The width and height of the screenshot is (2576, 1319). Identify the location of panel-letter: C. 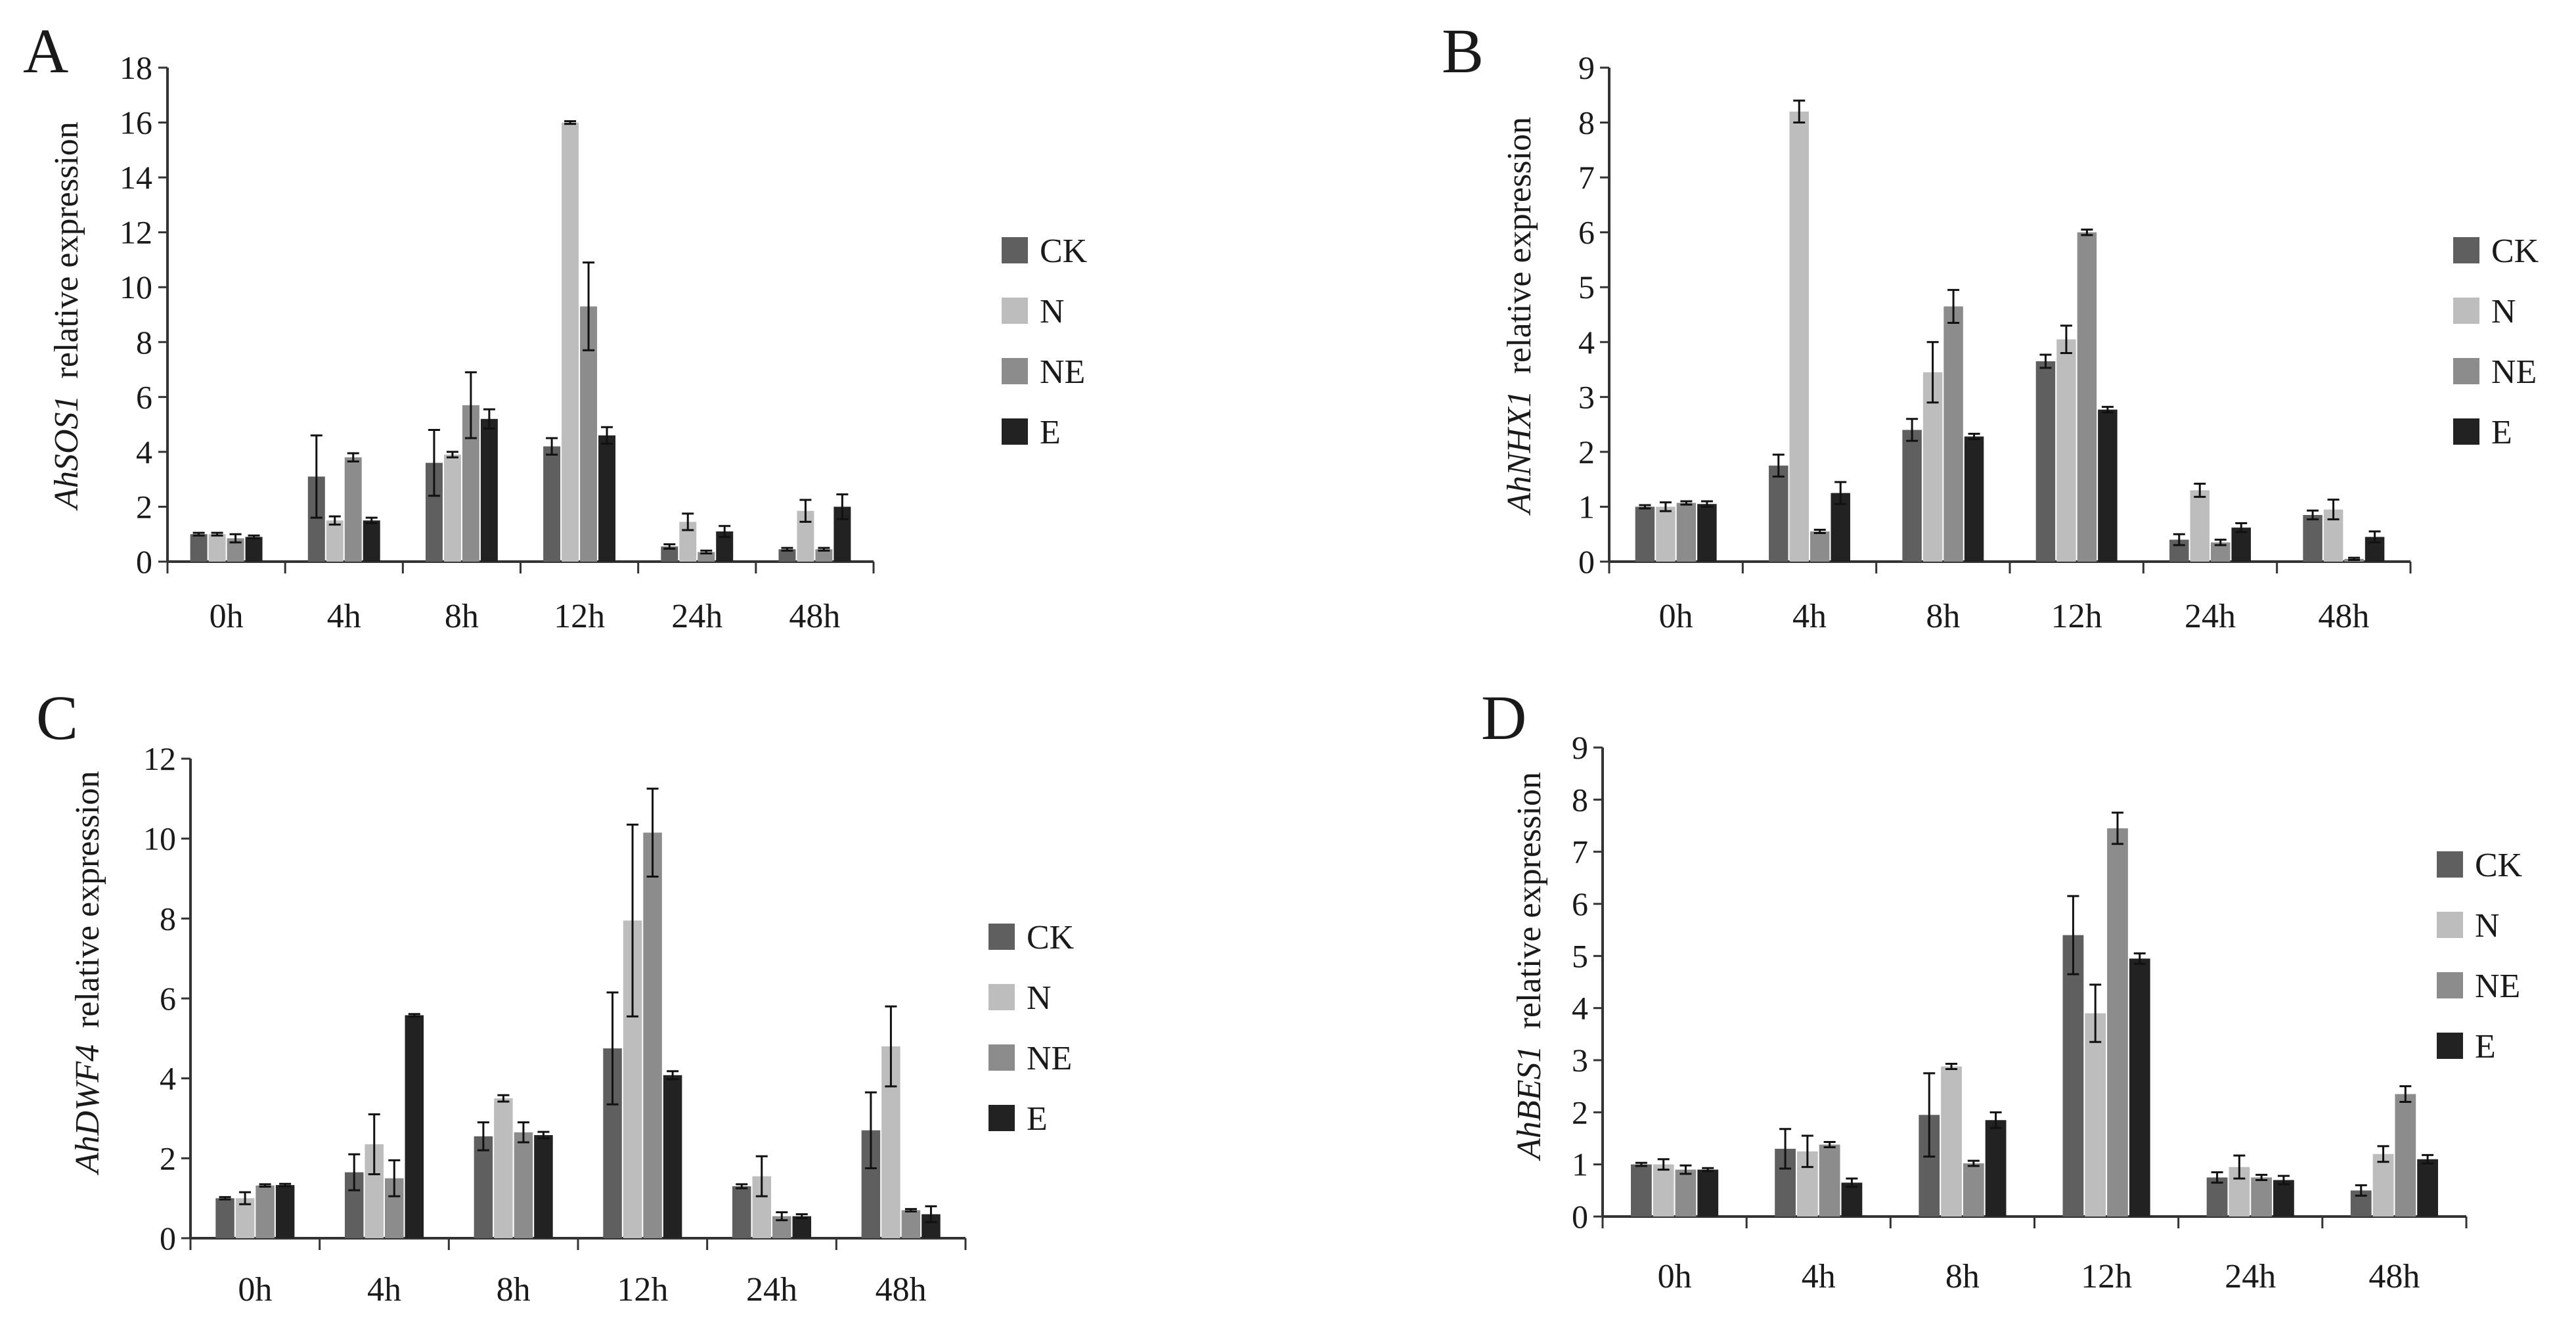
(57, 717).